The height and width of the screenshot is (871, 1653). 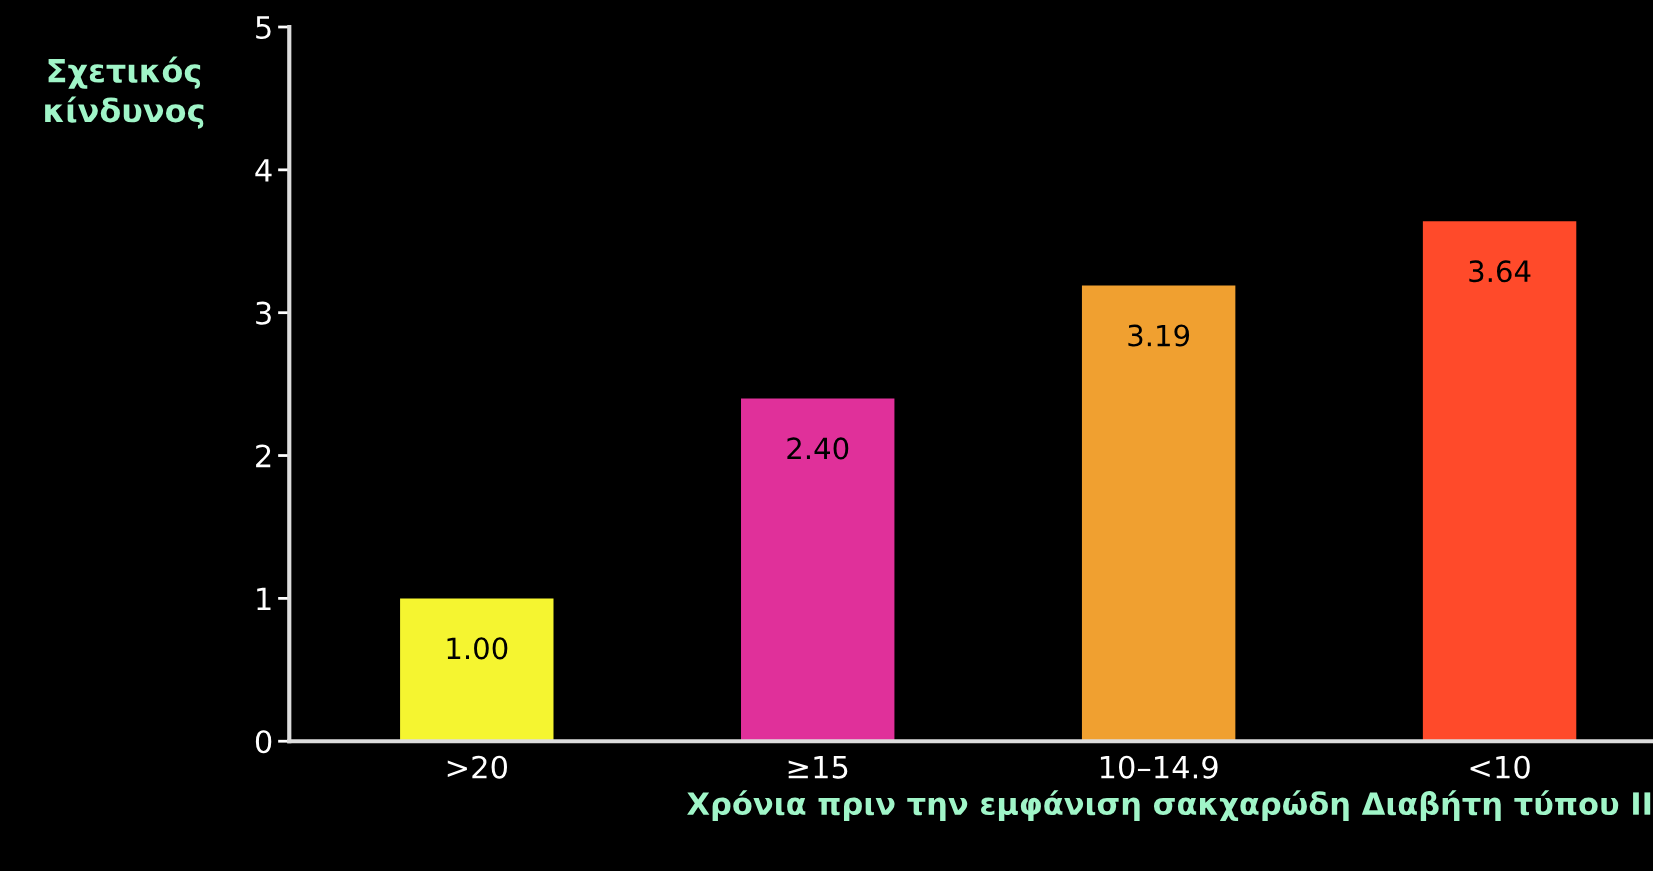 What do you see at coordinates (1500, 271) in the screenshot?
I see `data-label: 3.64` at bounding box center [1500, 271].